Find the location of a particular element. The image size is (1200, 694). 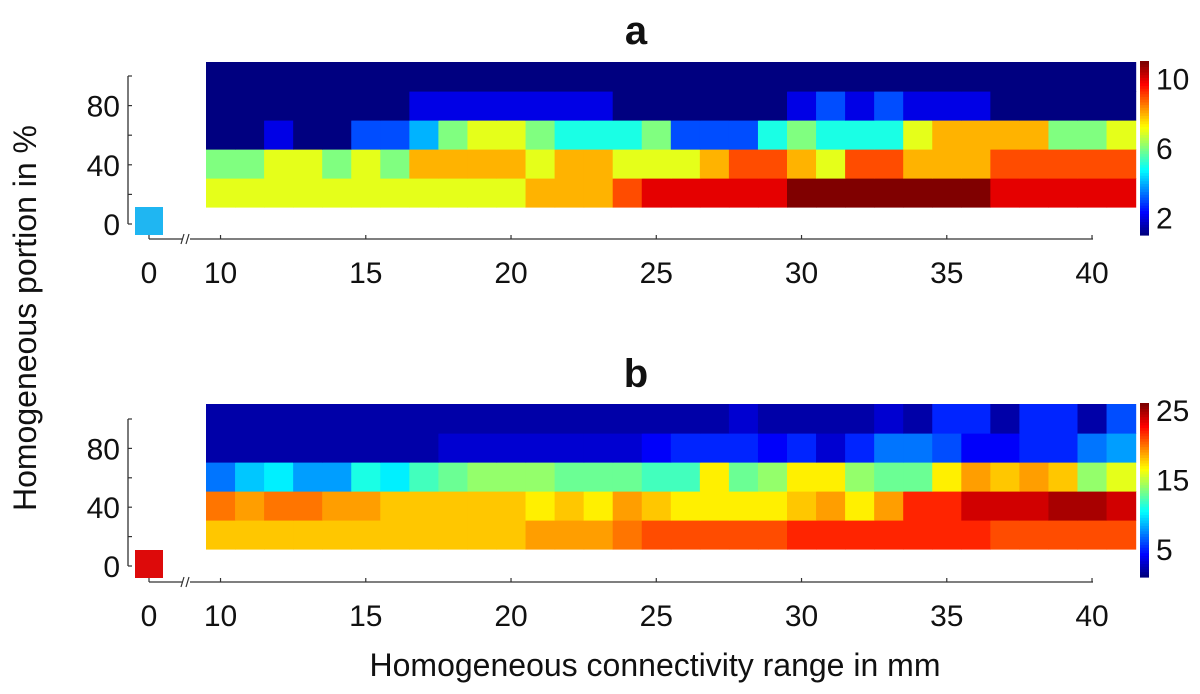

panel-title: a is located at coordinates (636, 31).